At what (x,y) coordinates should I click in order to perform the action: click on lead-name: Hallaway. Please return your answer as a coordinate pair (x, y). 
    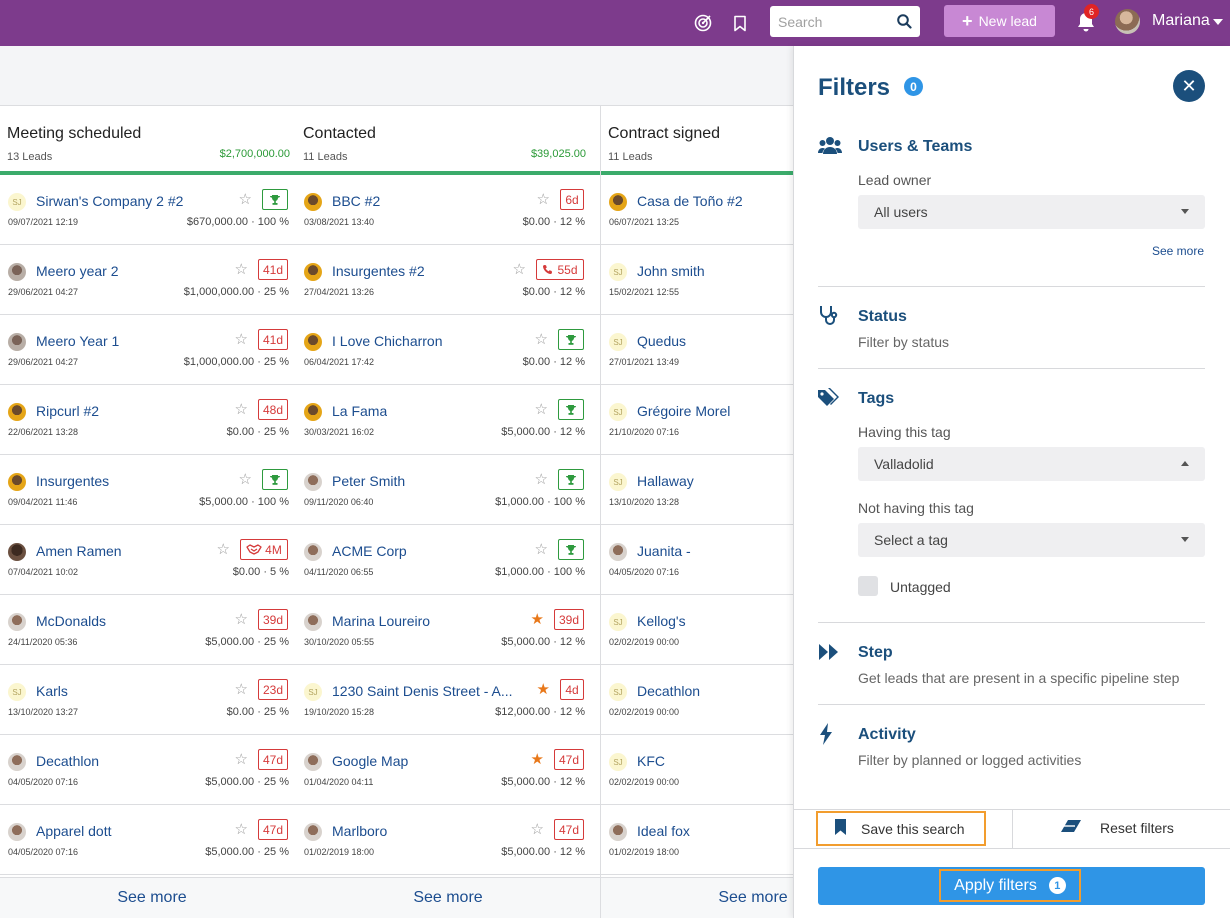
    Looking at the image, I should click on (665, 481).